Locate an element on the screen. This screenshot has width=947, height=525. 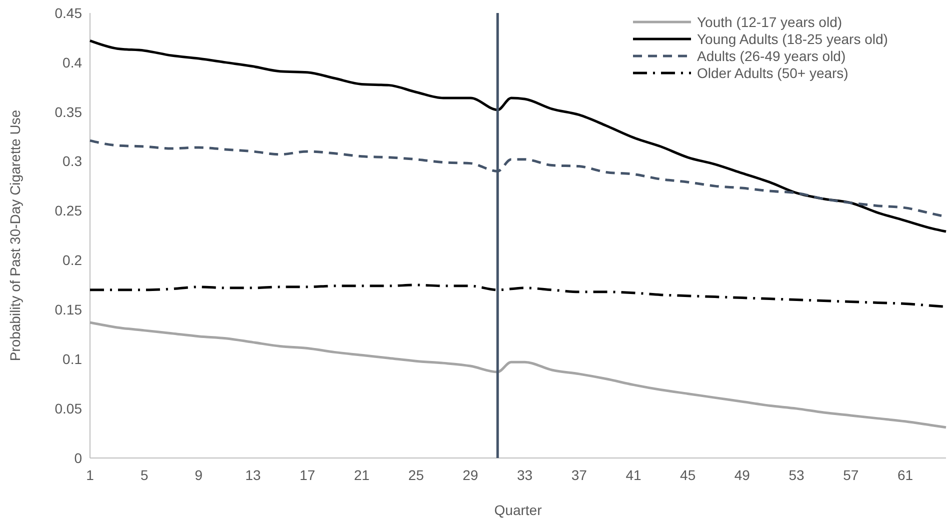
x-tick-label: 53 is located at coordinates (796, 475).